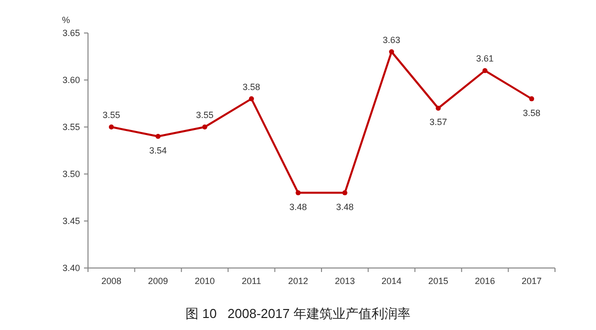  I want to click on y-axis-title: %, so click(66, 20).